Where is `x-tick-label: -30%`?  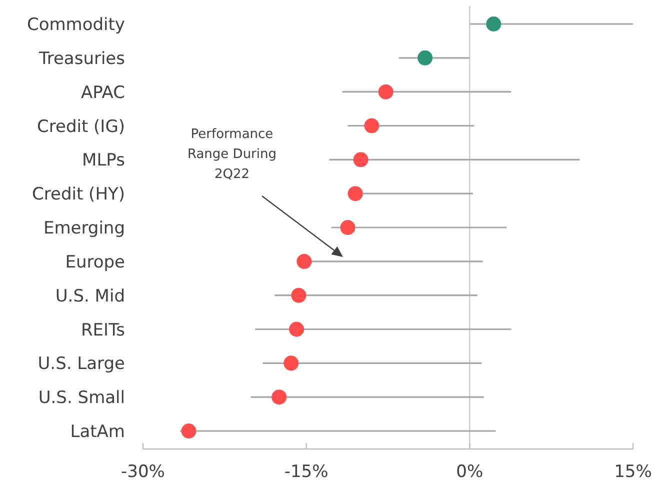
x-tick-label: -30% is located at coordinates (143, 472).